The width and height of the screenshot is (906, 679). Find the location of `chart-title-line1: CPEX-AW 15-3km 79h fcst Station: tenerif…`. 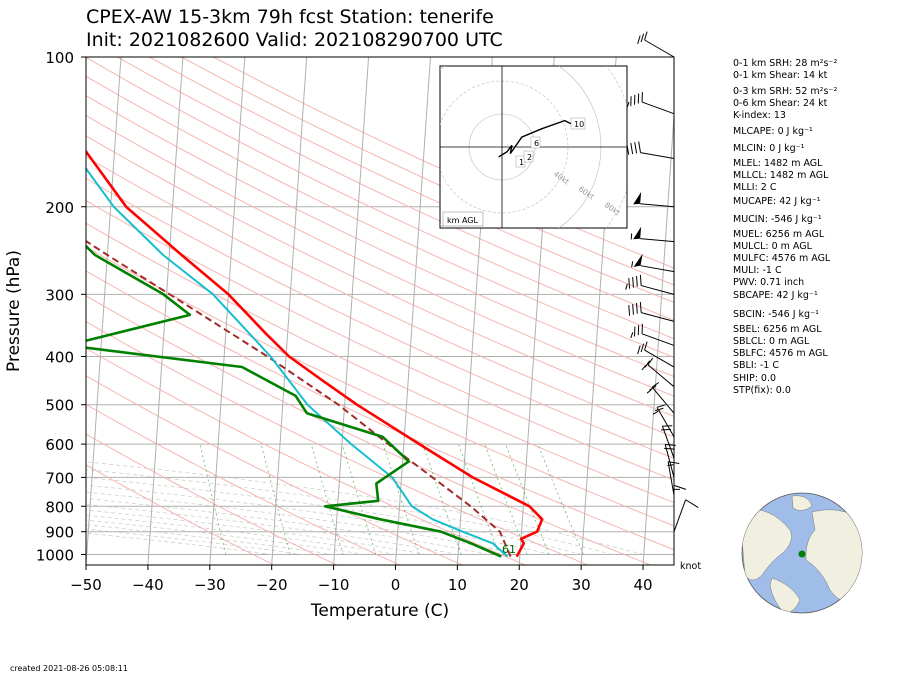

chart-title-line1: CPEX-AW 15-3km 79h fcst Station: tenerif… is located at coordinates (290, 17).